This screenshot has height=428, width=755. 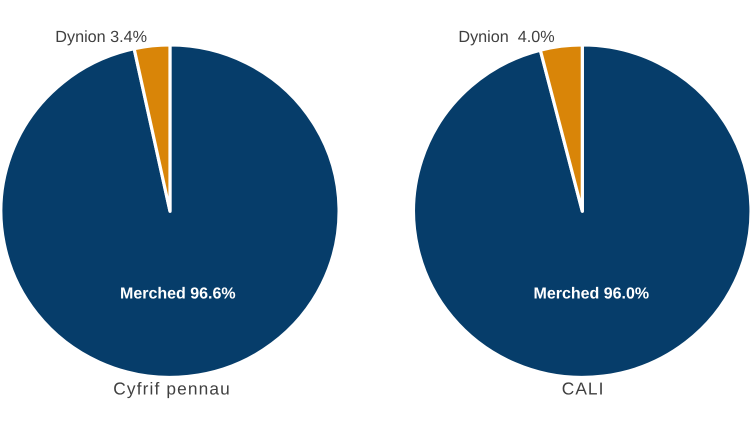 I want to click on svg-text: Dynion 4.0%, so click(x=506, y=37).